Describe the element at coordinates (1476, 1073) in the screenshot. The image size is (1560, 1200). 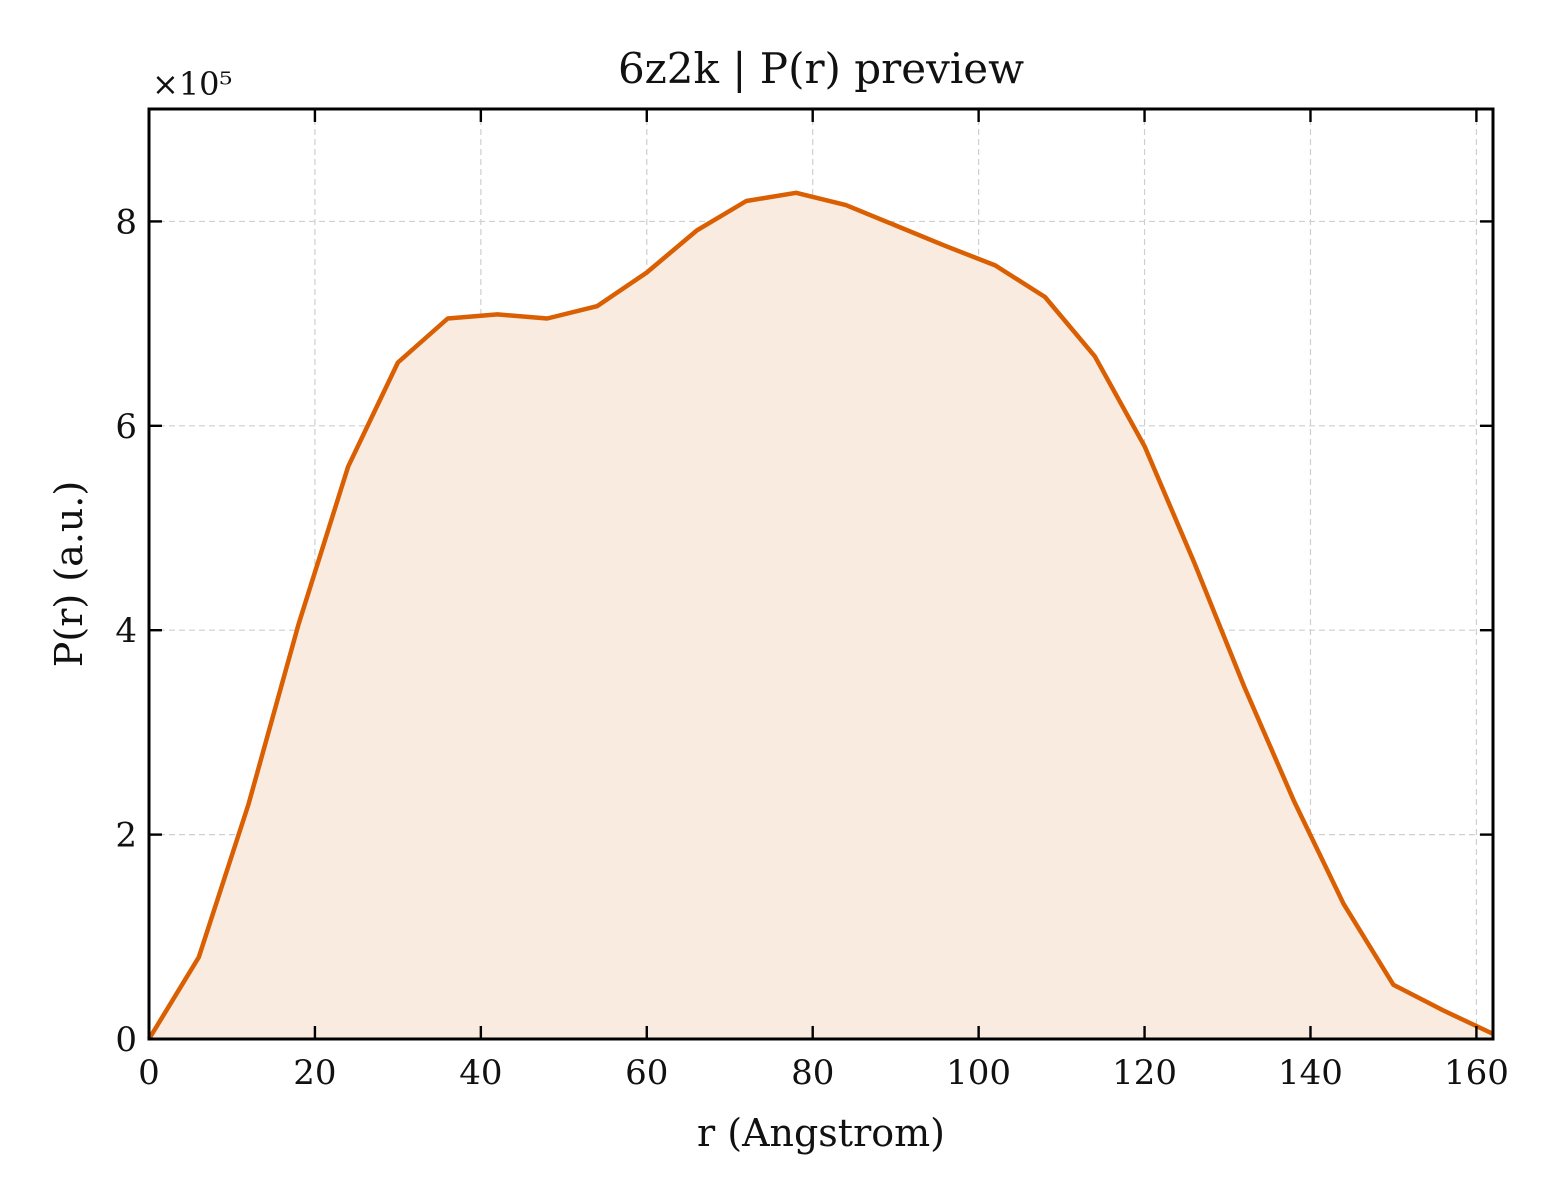
I see `x-tick-label: 160` at that location.